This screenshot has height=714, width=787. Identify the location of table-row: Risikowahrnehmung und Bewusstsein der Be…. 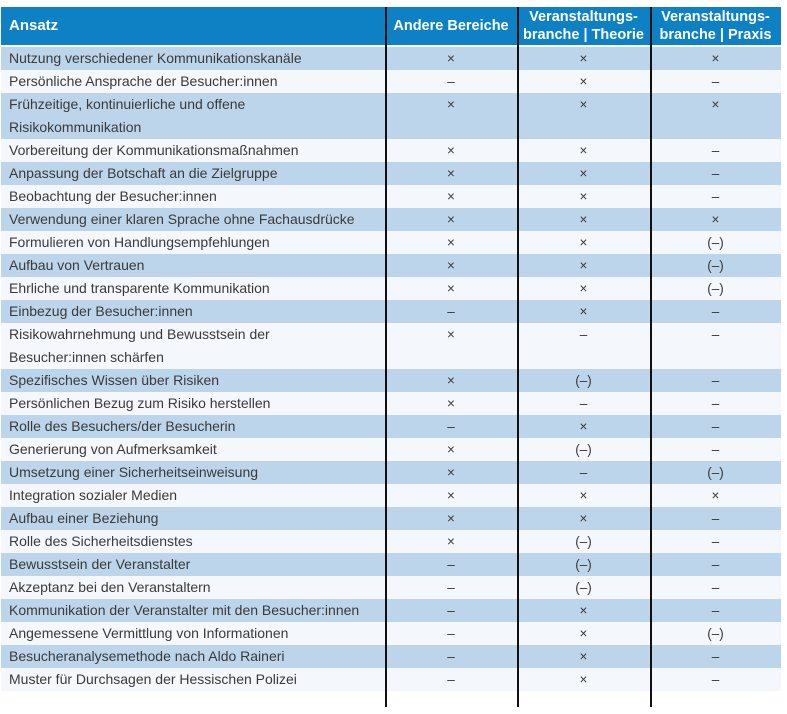
(391, 346).